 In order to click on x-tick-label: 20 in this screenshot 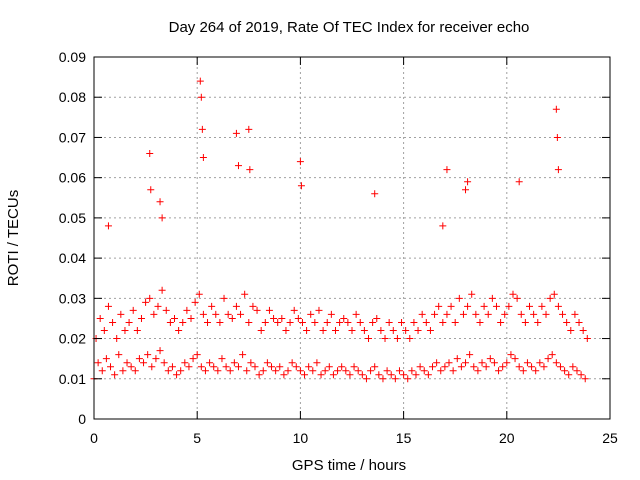, I will do `click(507, 438)`.